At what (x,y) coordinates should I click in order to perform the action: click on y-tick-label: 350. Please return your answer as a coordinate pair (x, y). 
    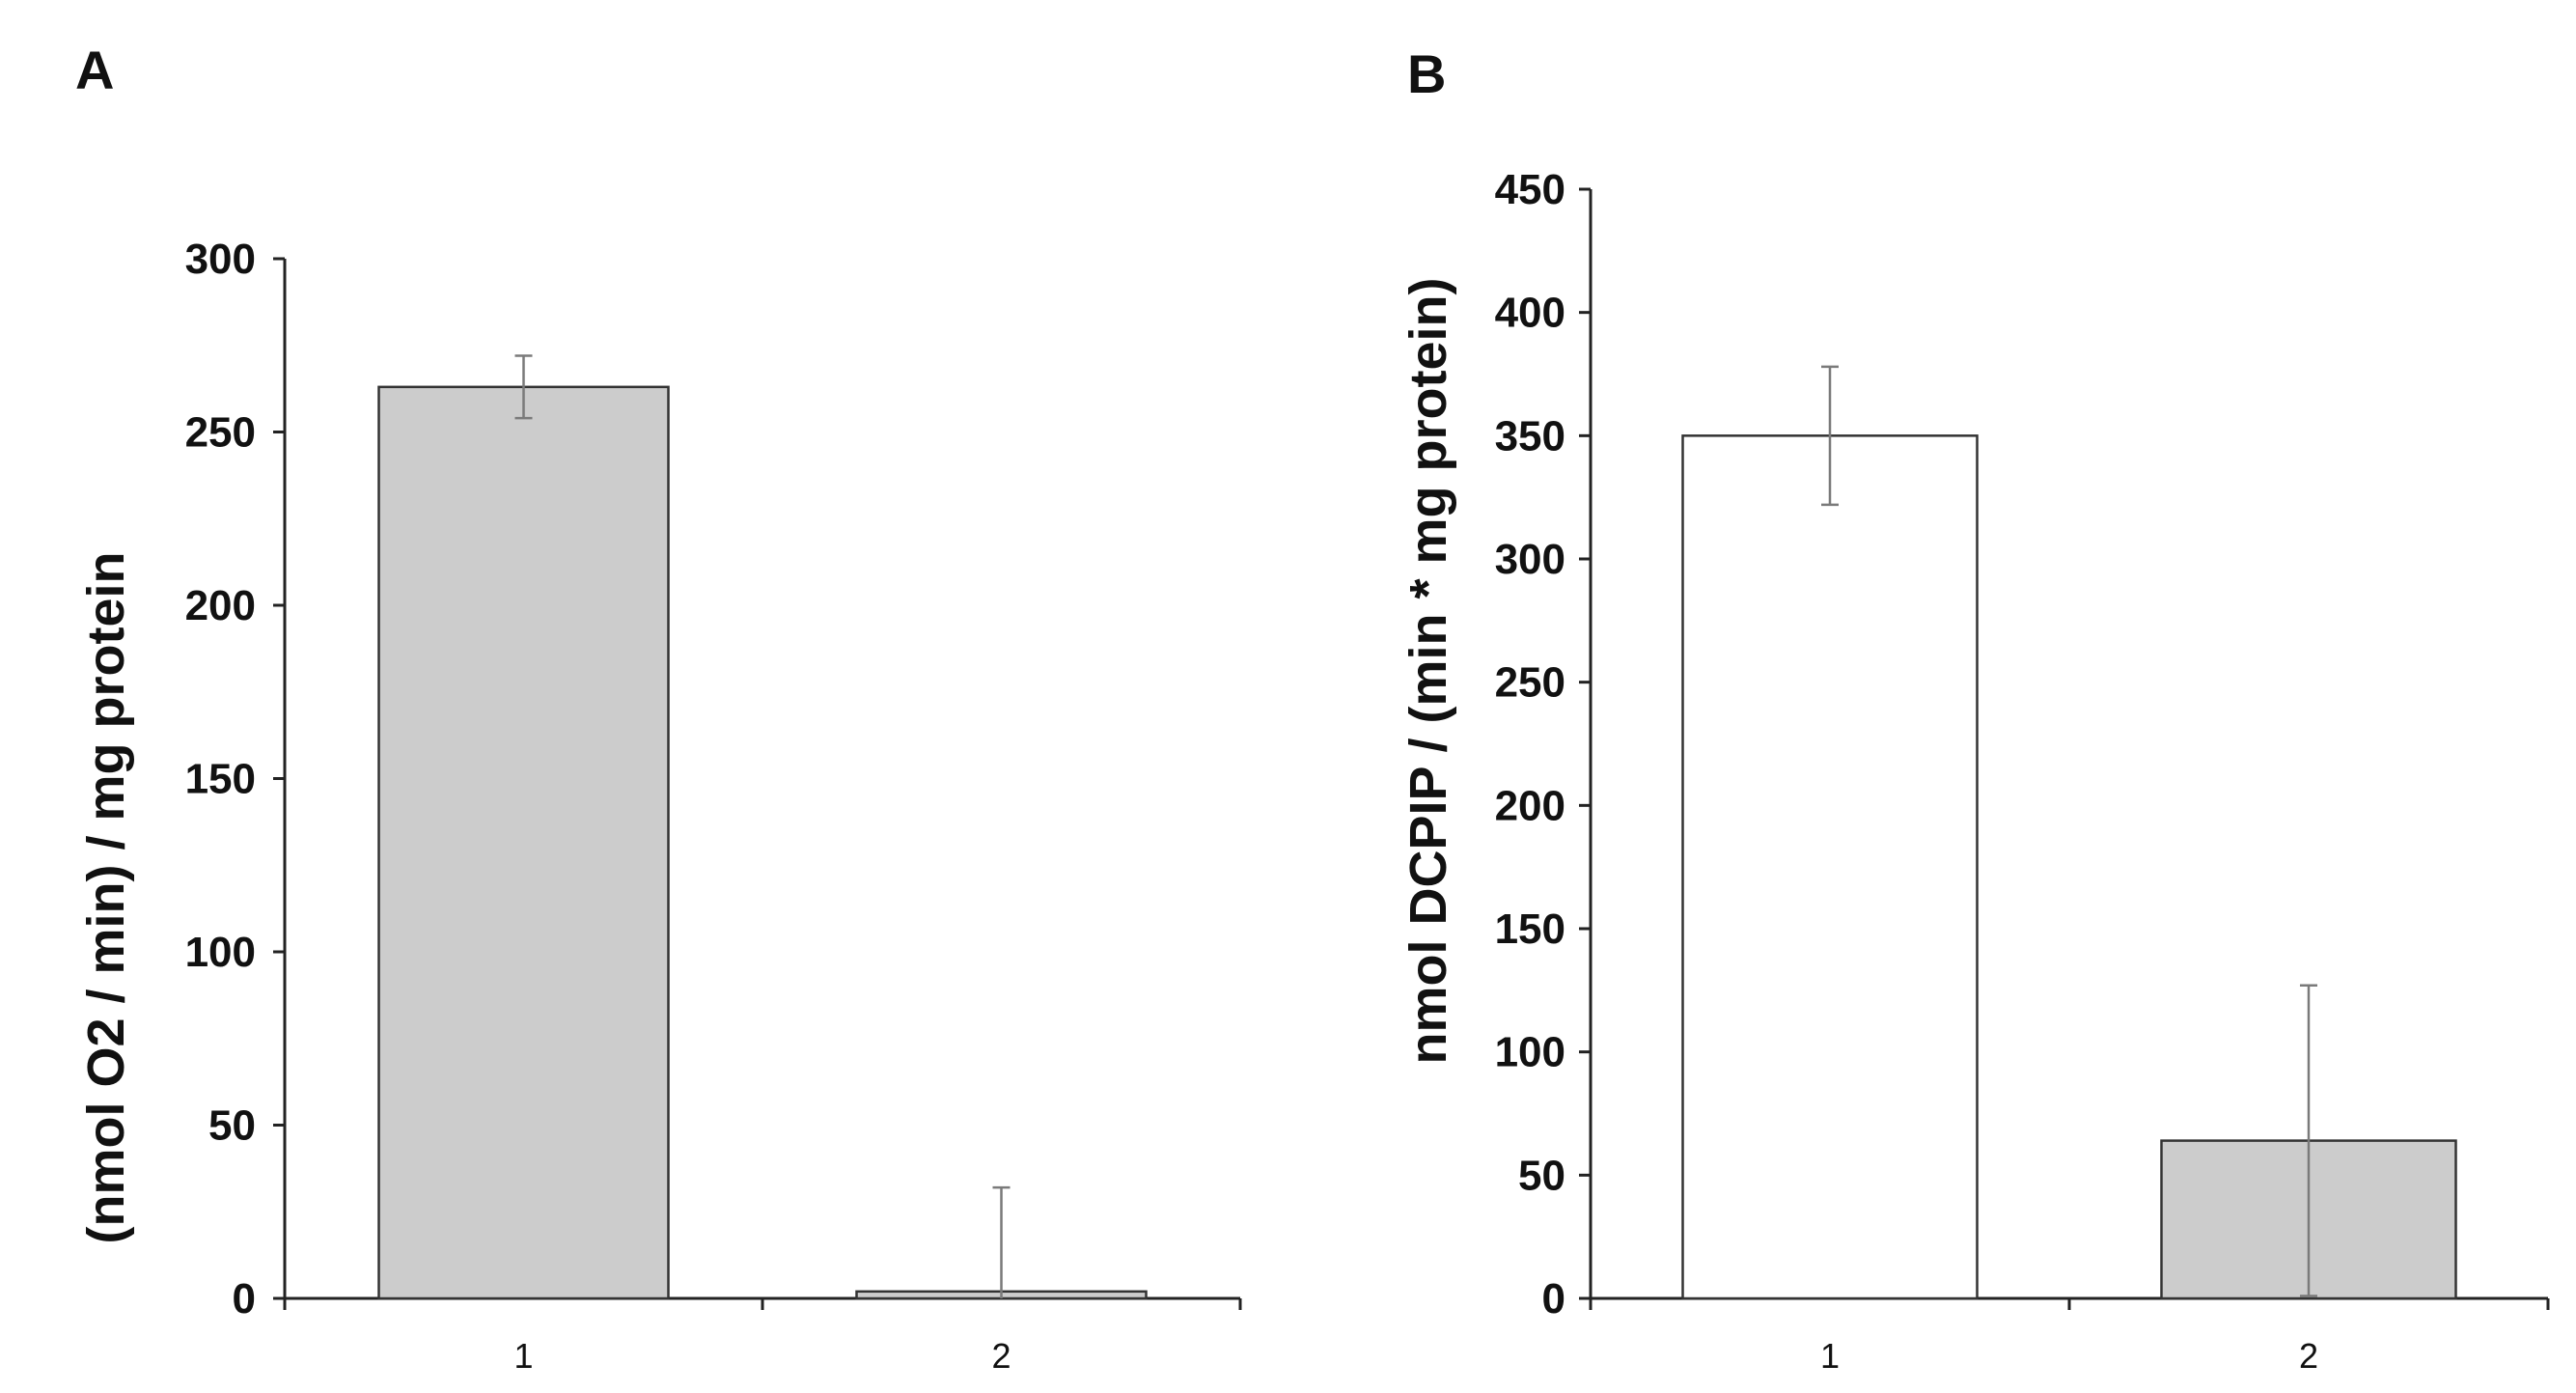
    Looking at the image, I should click on (1530, 436).